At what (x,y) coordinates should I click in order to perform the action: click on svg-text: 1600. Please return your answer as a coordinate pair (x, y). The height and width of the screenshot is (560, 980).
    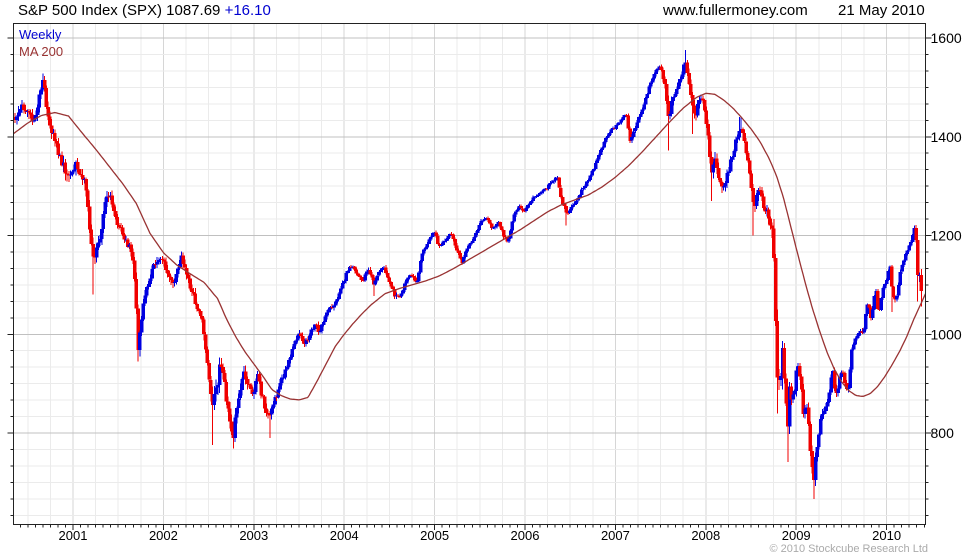
    Looking at the image, I should click on (946, 38).